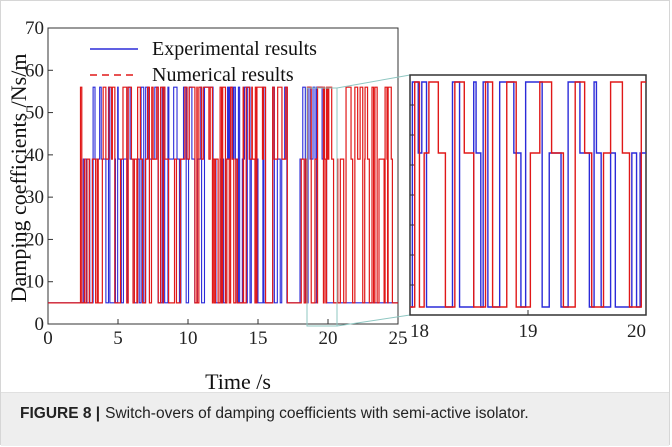 Image resolution: width=672 pixels, height=447 pixels. I want to click on zoom-connector-bottom, so click(373, 320).